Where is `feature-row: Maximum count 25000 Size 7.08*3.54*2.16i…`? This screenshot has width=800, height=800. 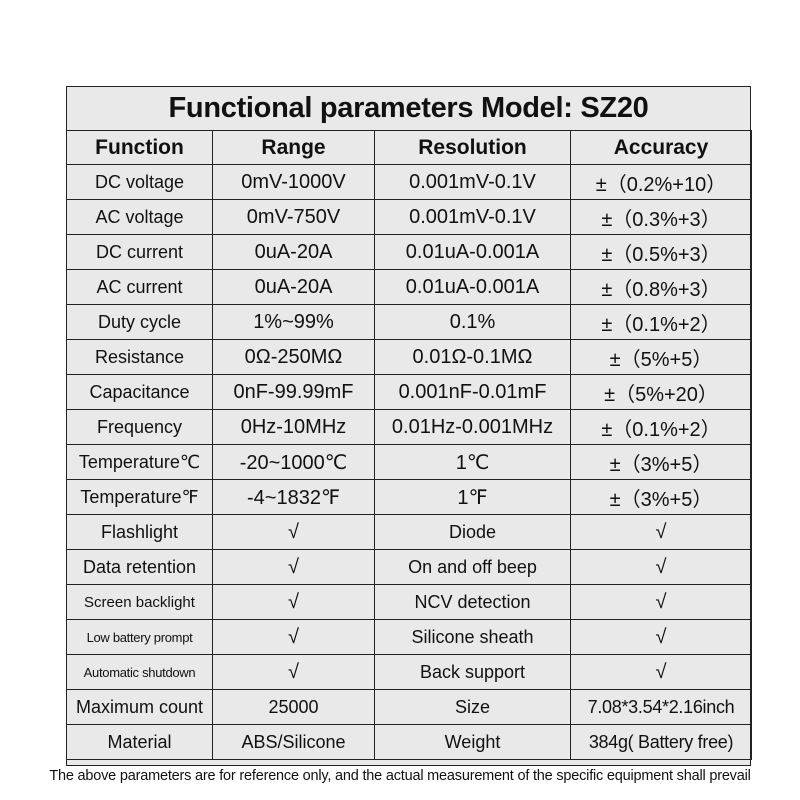
feature-row: Maximum count 25000 Size 7.08*3.54*2.16i… is located at coordinates (409, 707).